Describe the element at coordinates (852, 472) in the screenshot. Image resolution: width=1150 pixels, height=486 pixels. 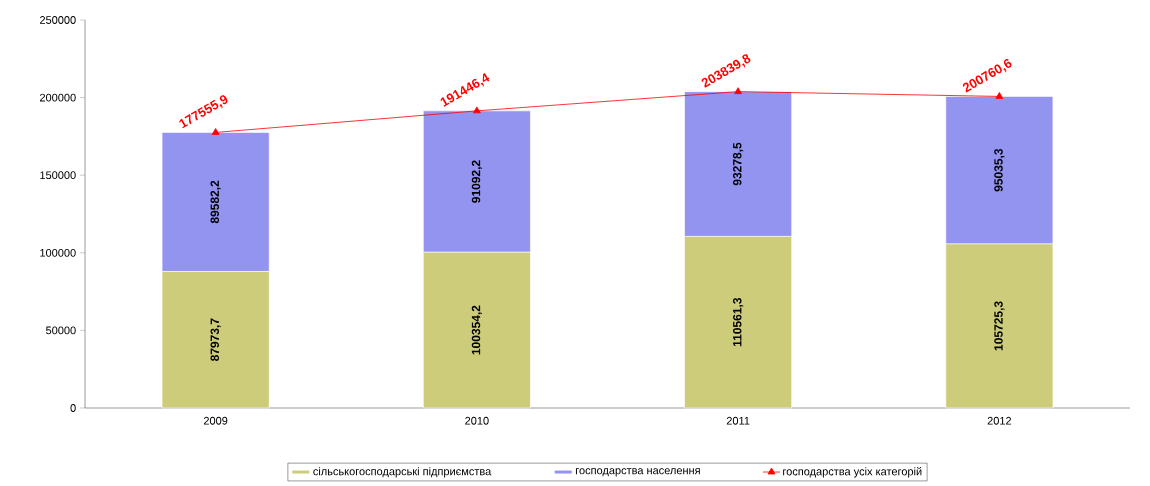
I see `legend-label: господарства усіх категорій` at that location.